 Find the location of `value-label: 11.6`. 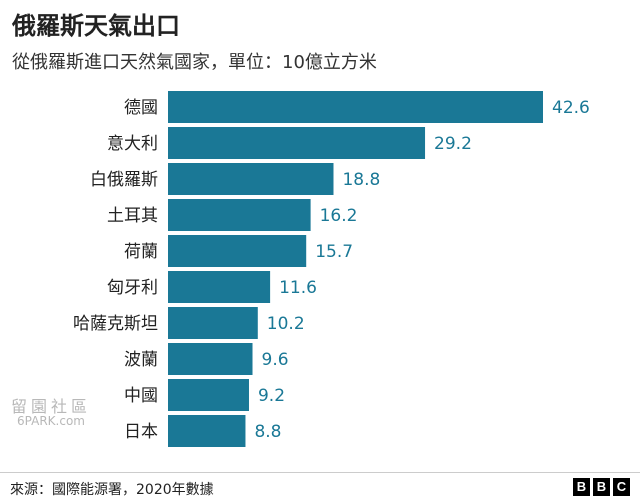

value-label: 11.6 is located at coordinates (298, 288).